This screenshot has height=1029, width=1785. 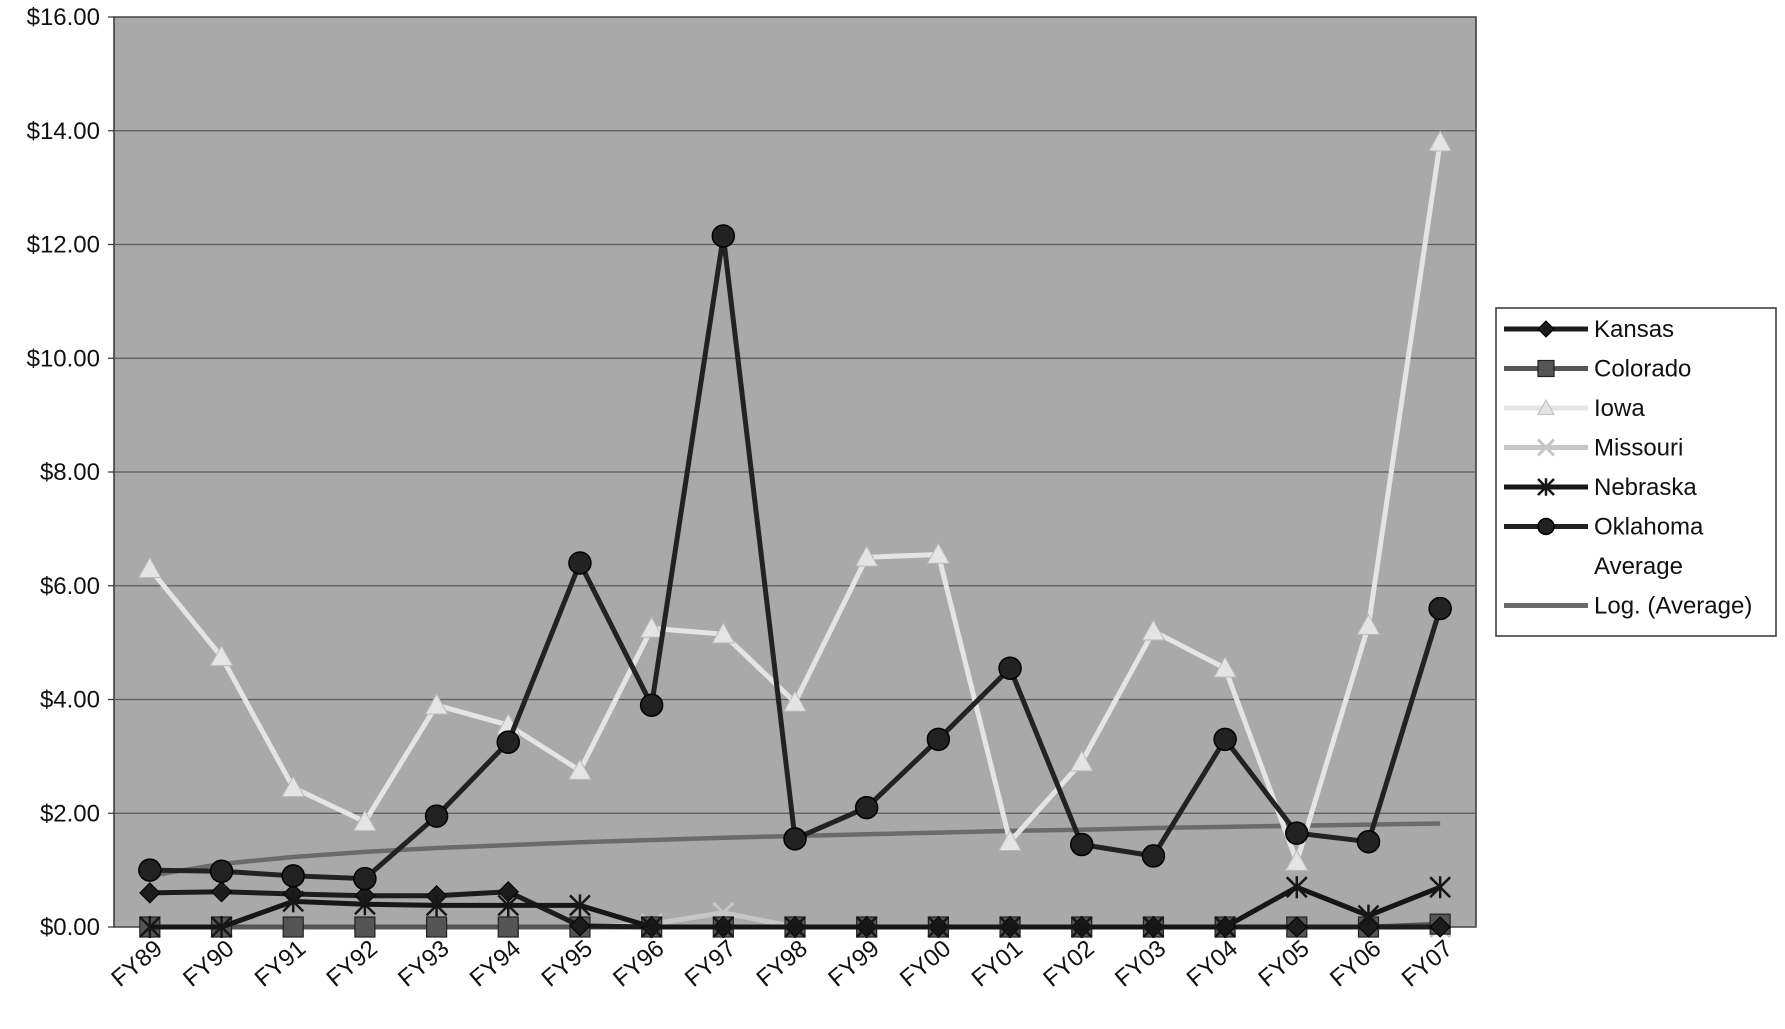 I want to click on legend-label: Average, so click(x=1638, y=566).